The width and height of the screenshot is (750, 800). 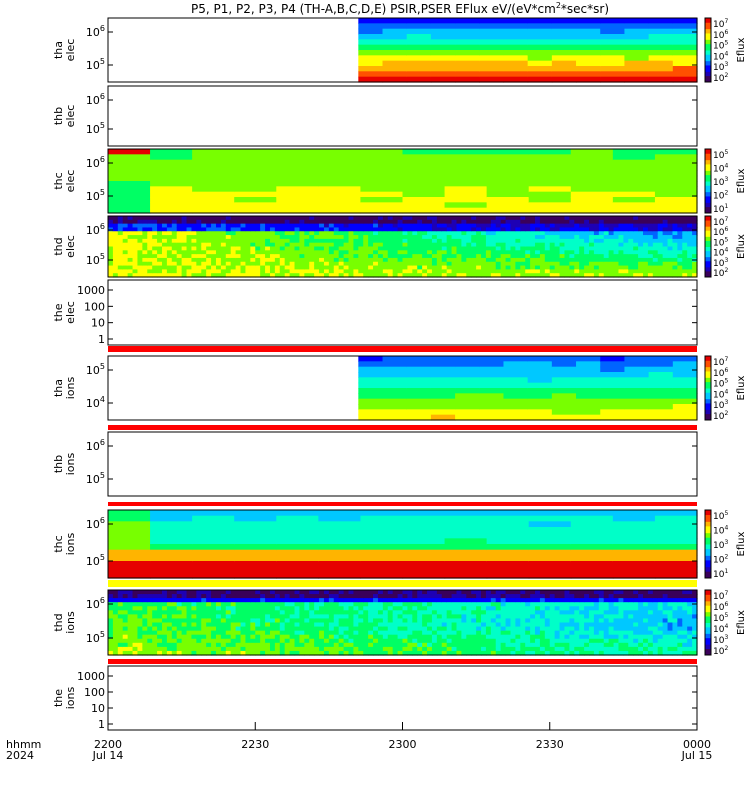 What do you see at coordinates (402, 427) in the screenshot?
I see `separator-bar` at bounding box center [402, 427].